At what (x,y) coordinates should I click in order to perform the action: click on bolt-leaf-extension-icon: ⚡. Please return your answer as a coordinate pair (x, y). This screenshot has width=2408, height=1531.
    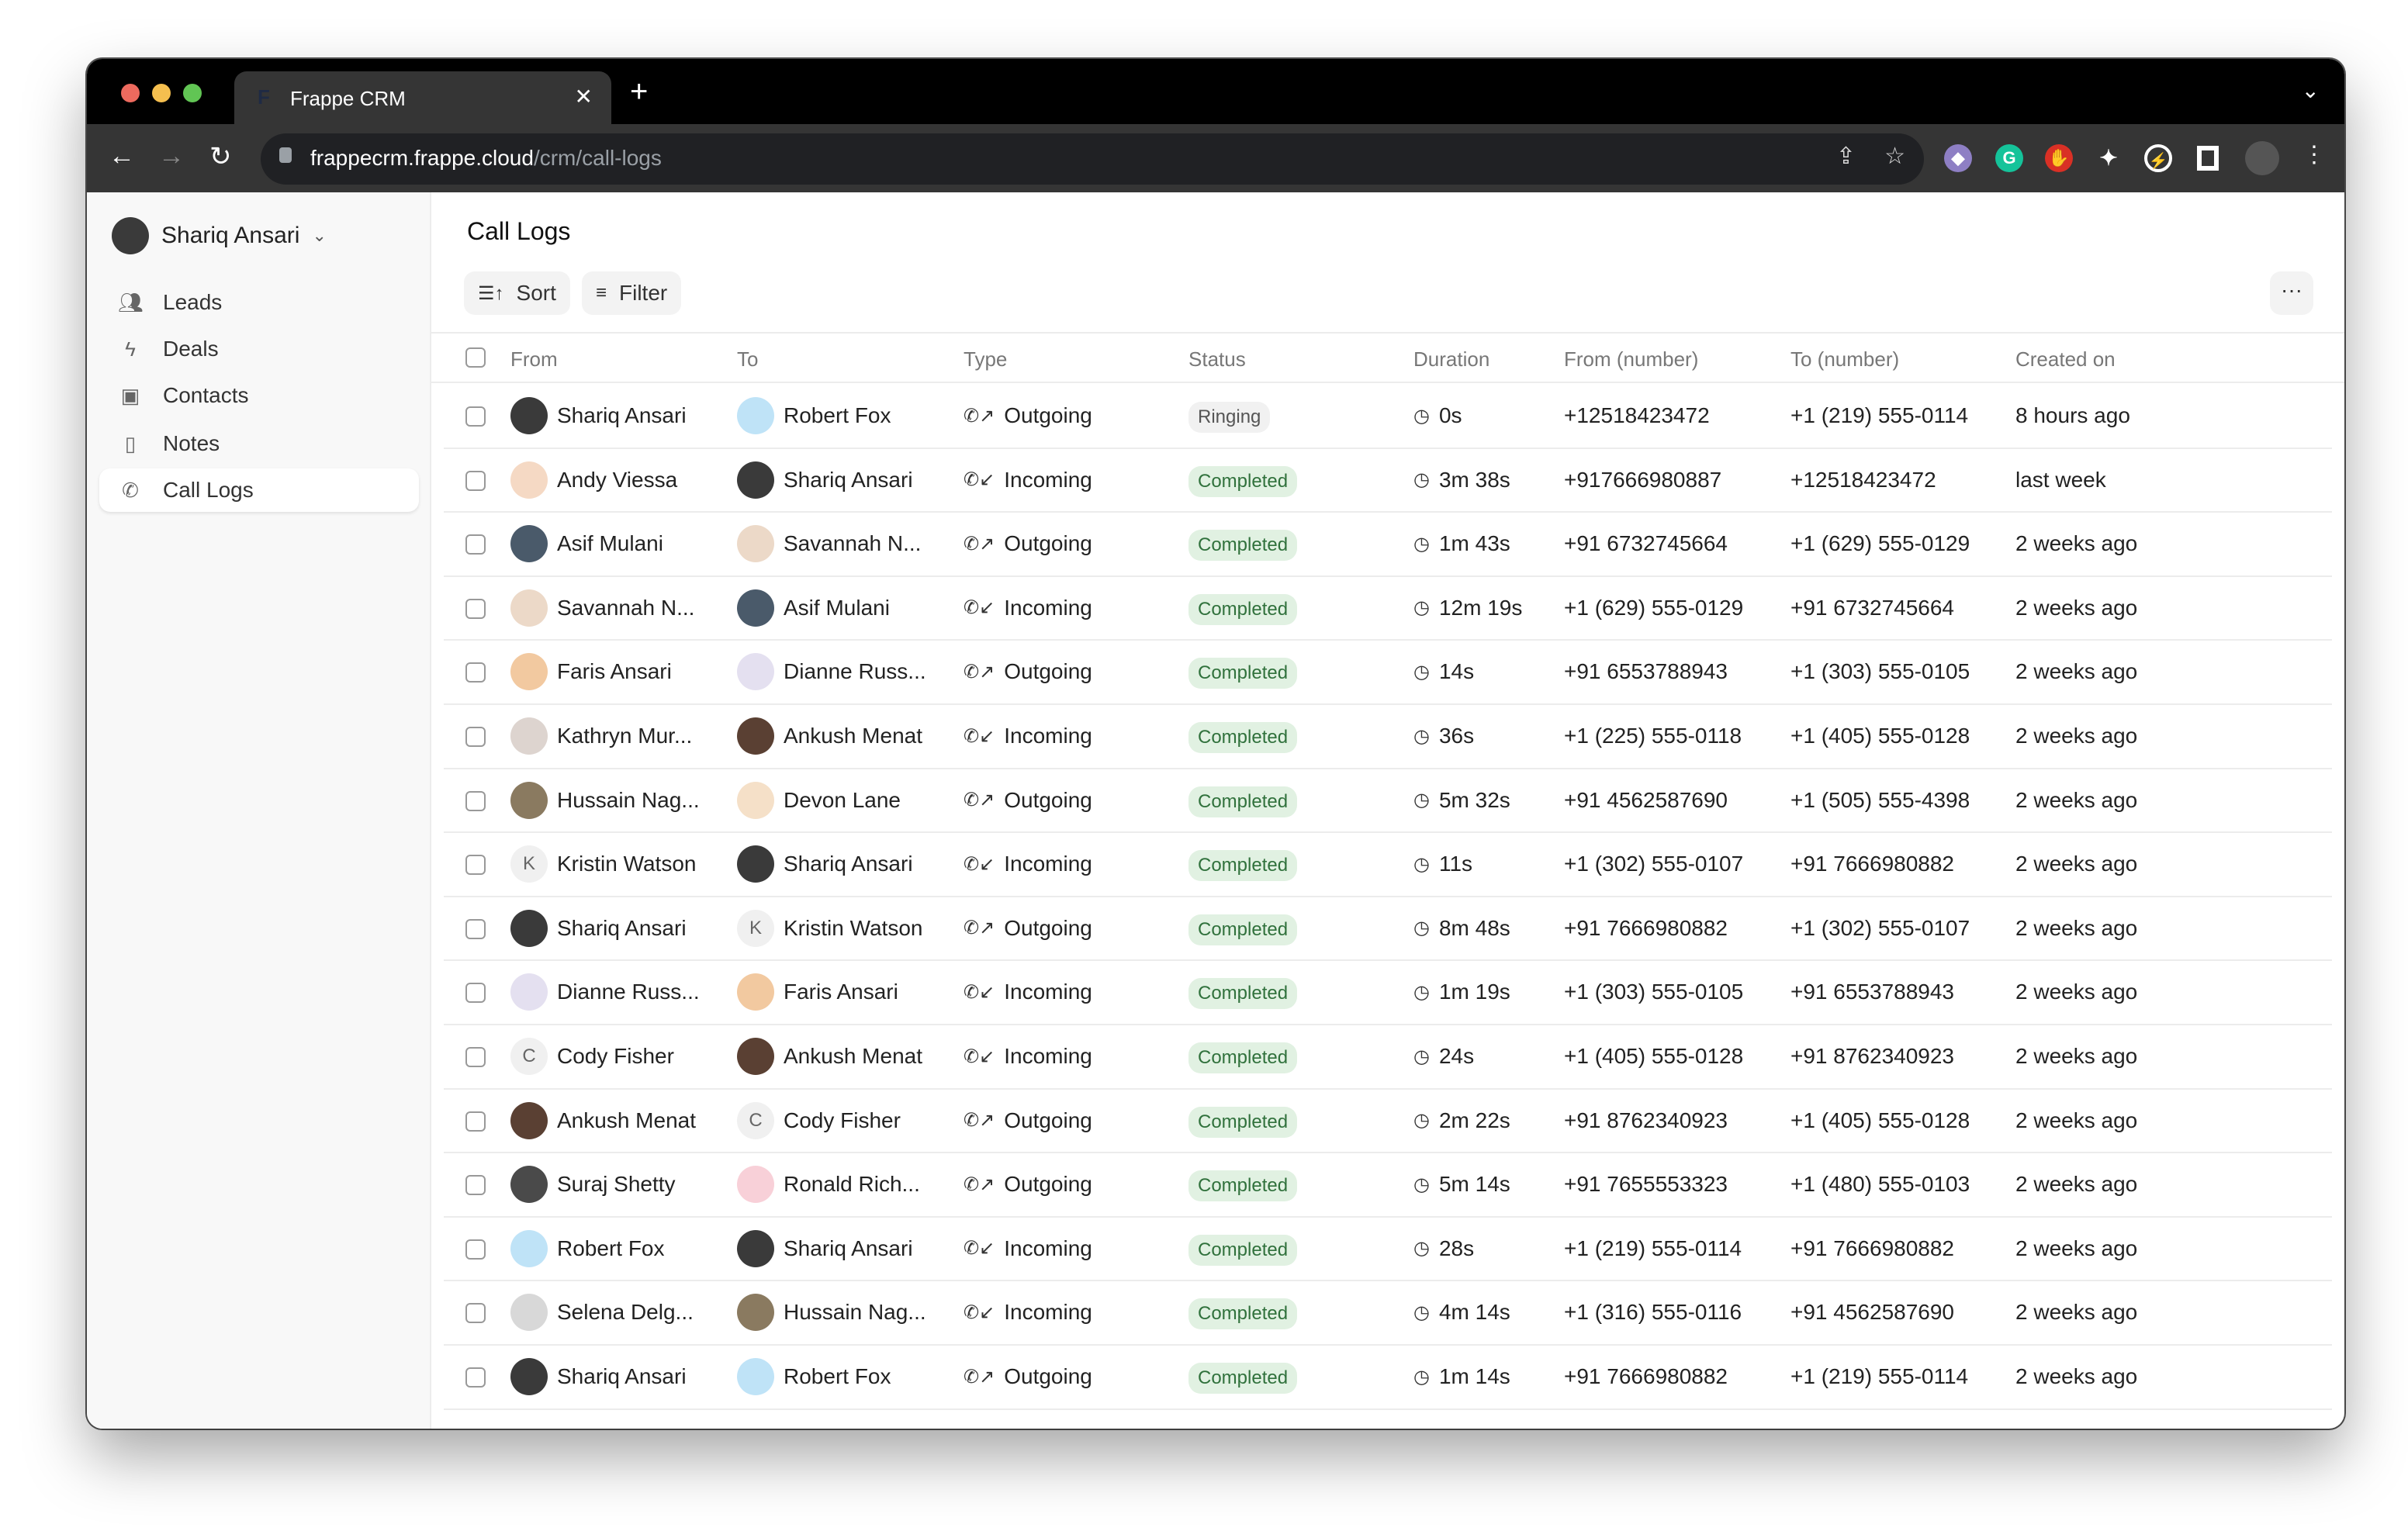
    Looking at the image, I should click on (2158, 158).